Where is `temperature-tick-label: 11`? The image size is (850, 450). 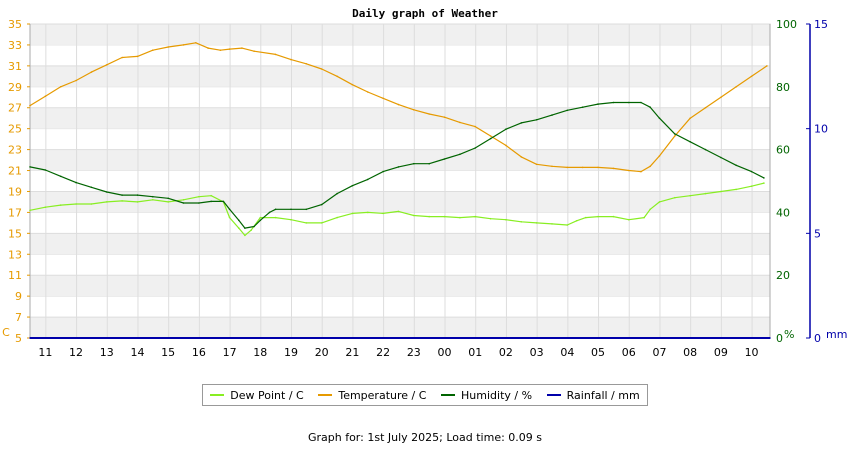 temperature-tick-label: 11 is located at coordinates (15, 275).